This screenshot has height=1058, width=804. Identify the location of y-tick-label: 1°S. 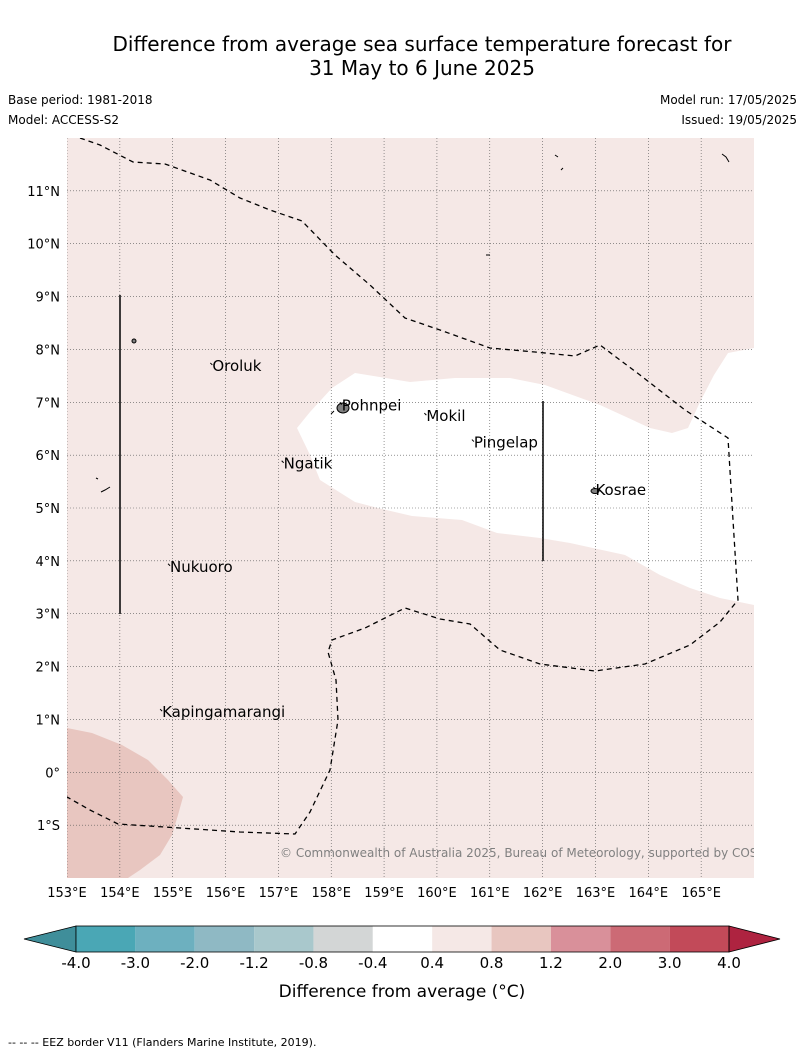
(48, 826).